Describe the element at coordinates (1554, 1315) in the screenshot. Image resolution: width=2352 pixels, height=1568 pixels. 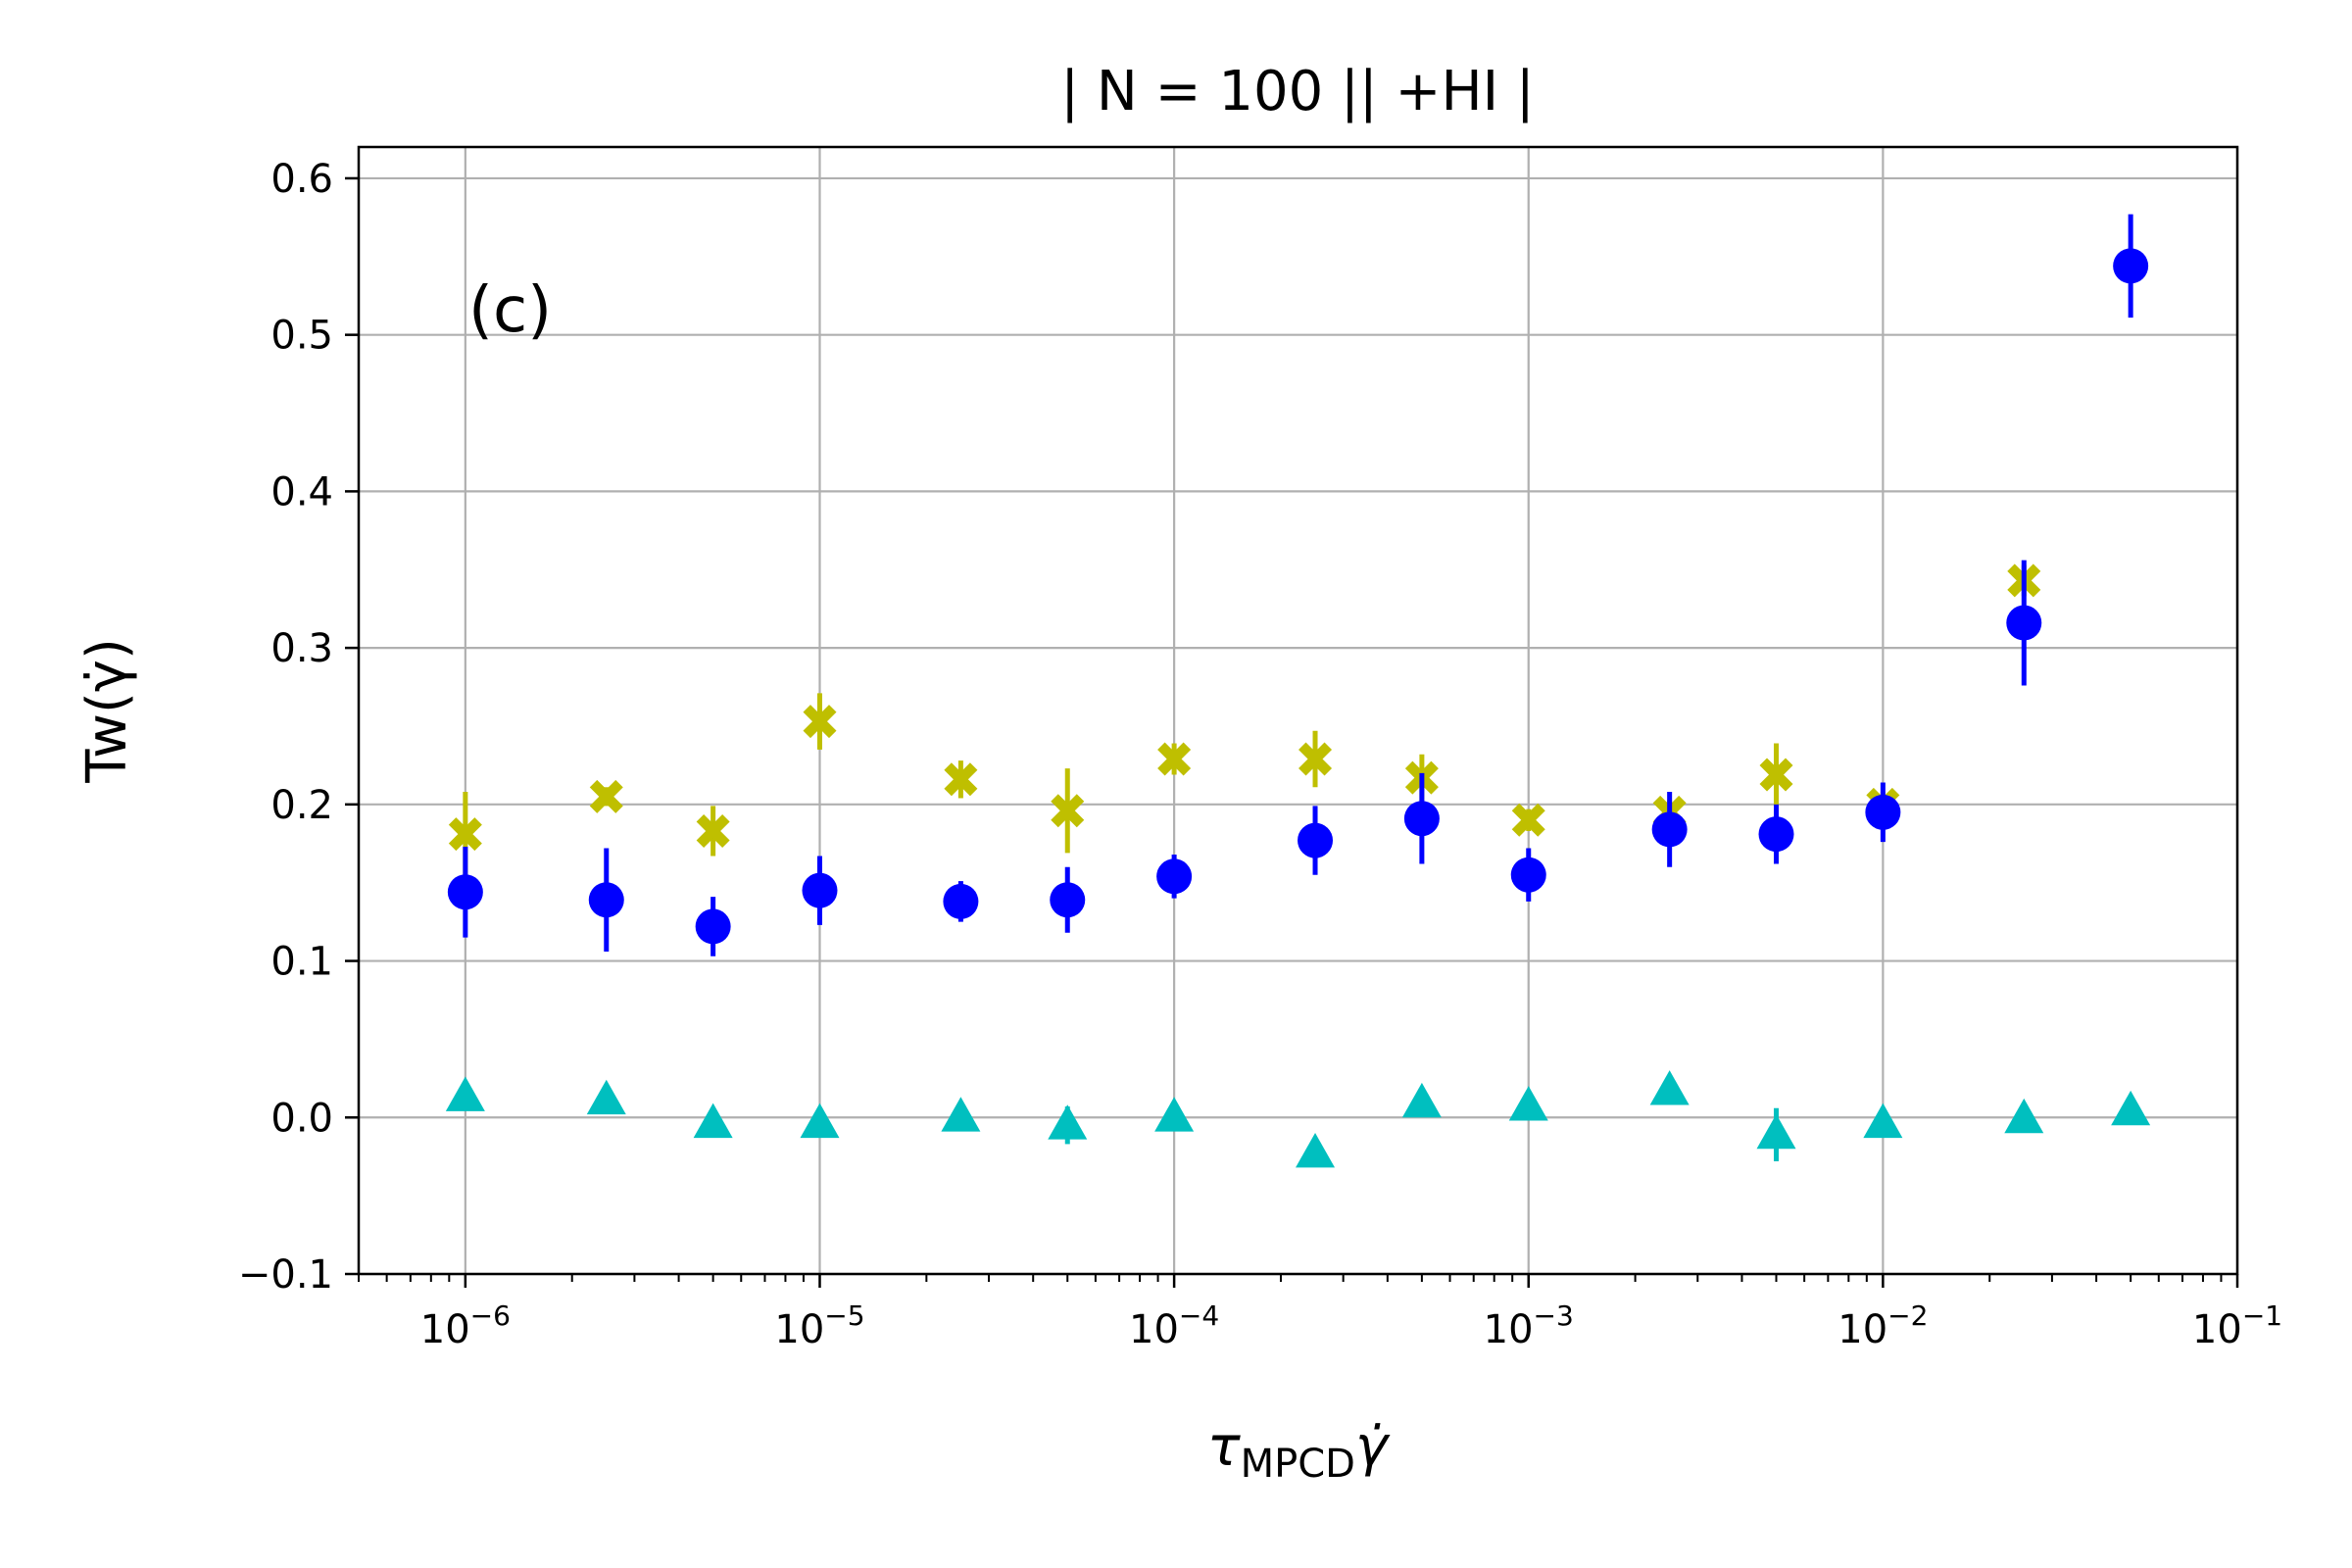
I see `x-tick-label-exponent: −3` at that location.